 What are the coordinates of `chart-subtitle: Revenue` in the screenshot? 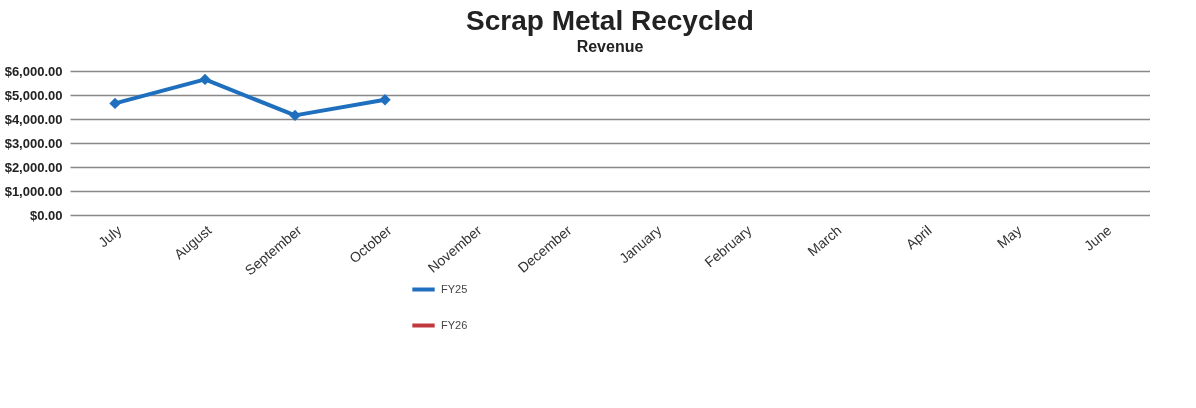 It's located at (610, 46).